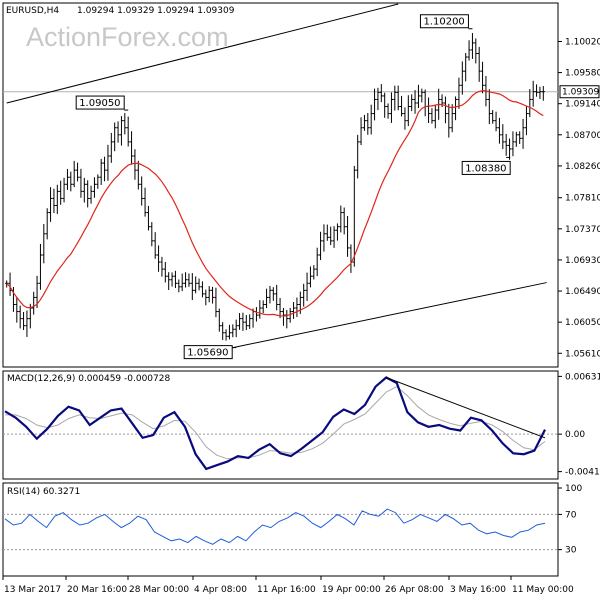  I want to click on rsi-y-tick-label: 30, so click(571, 551).